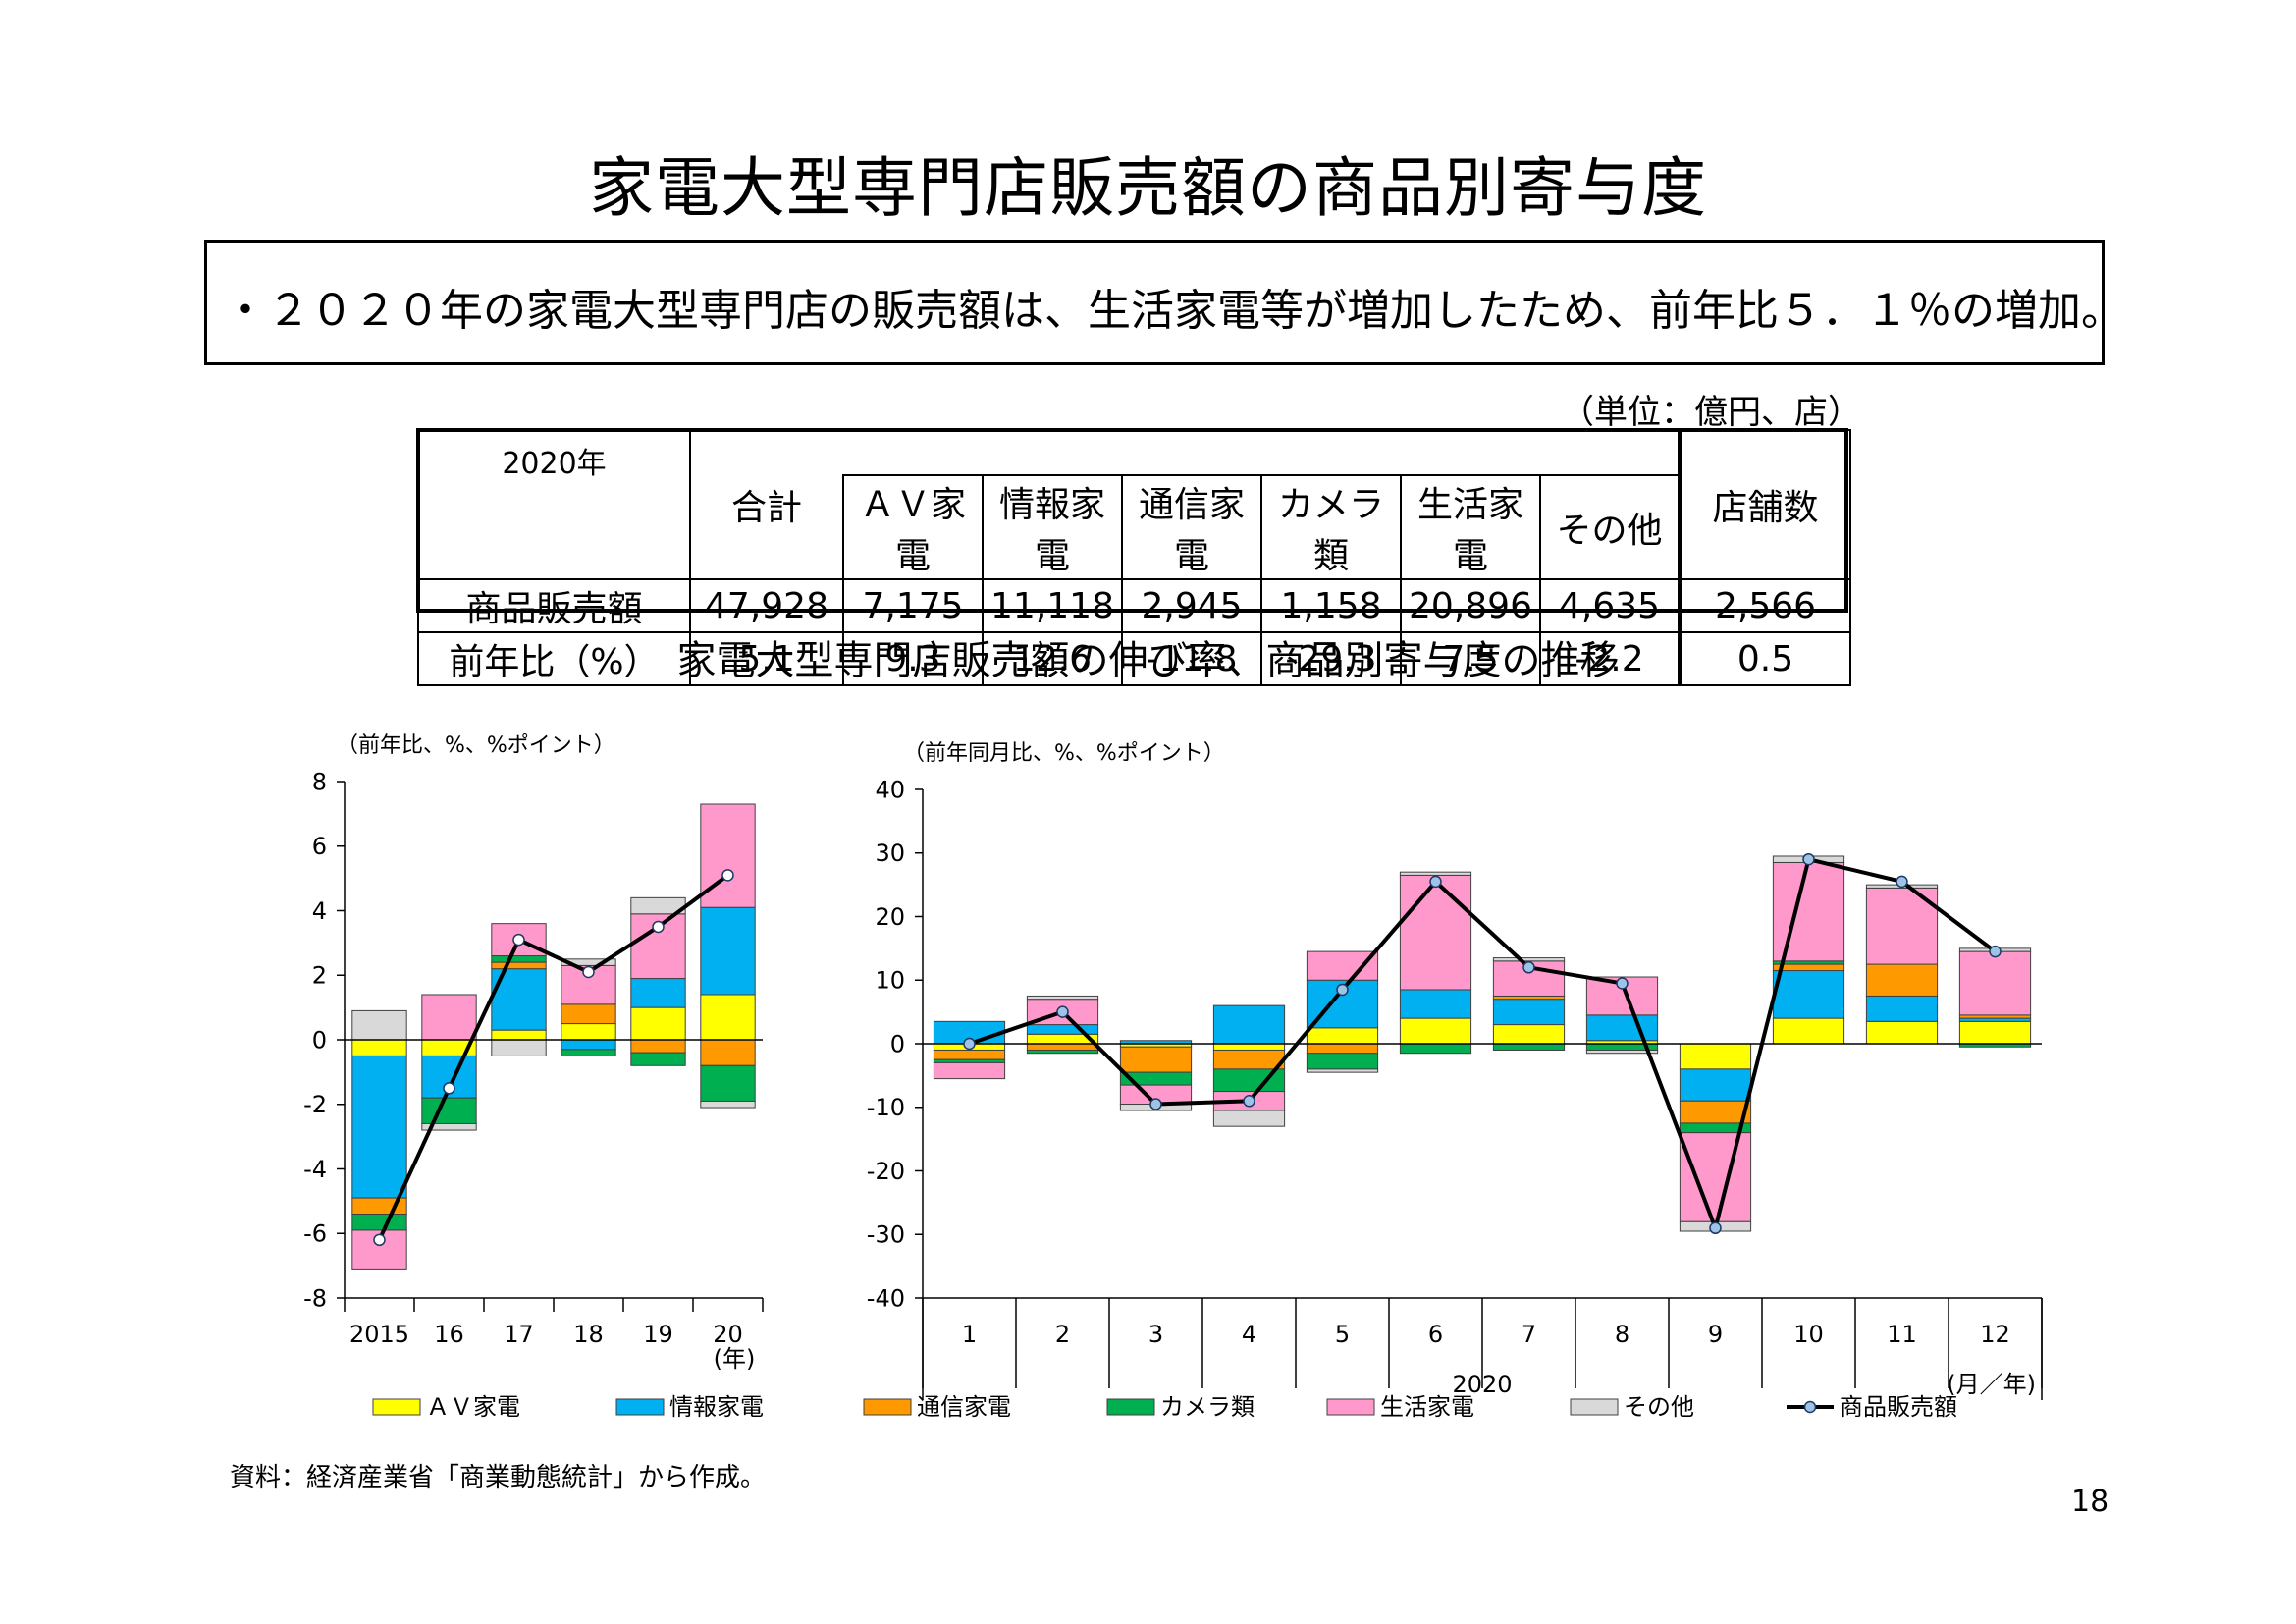  I want to click on table-cell: -2.2, so click(1610, 658).